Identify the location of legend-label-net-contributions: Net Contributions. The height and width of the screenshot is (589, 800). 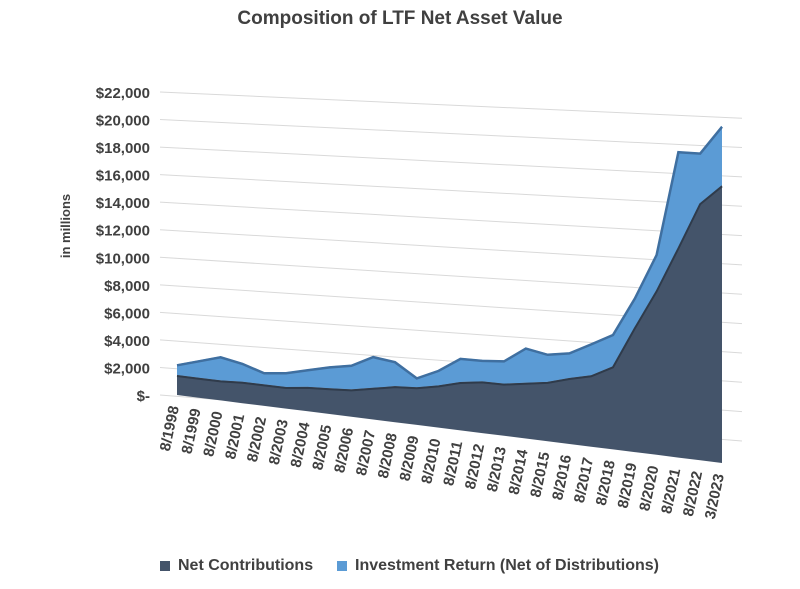
(246, 565).